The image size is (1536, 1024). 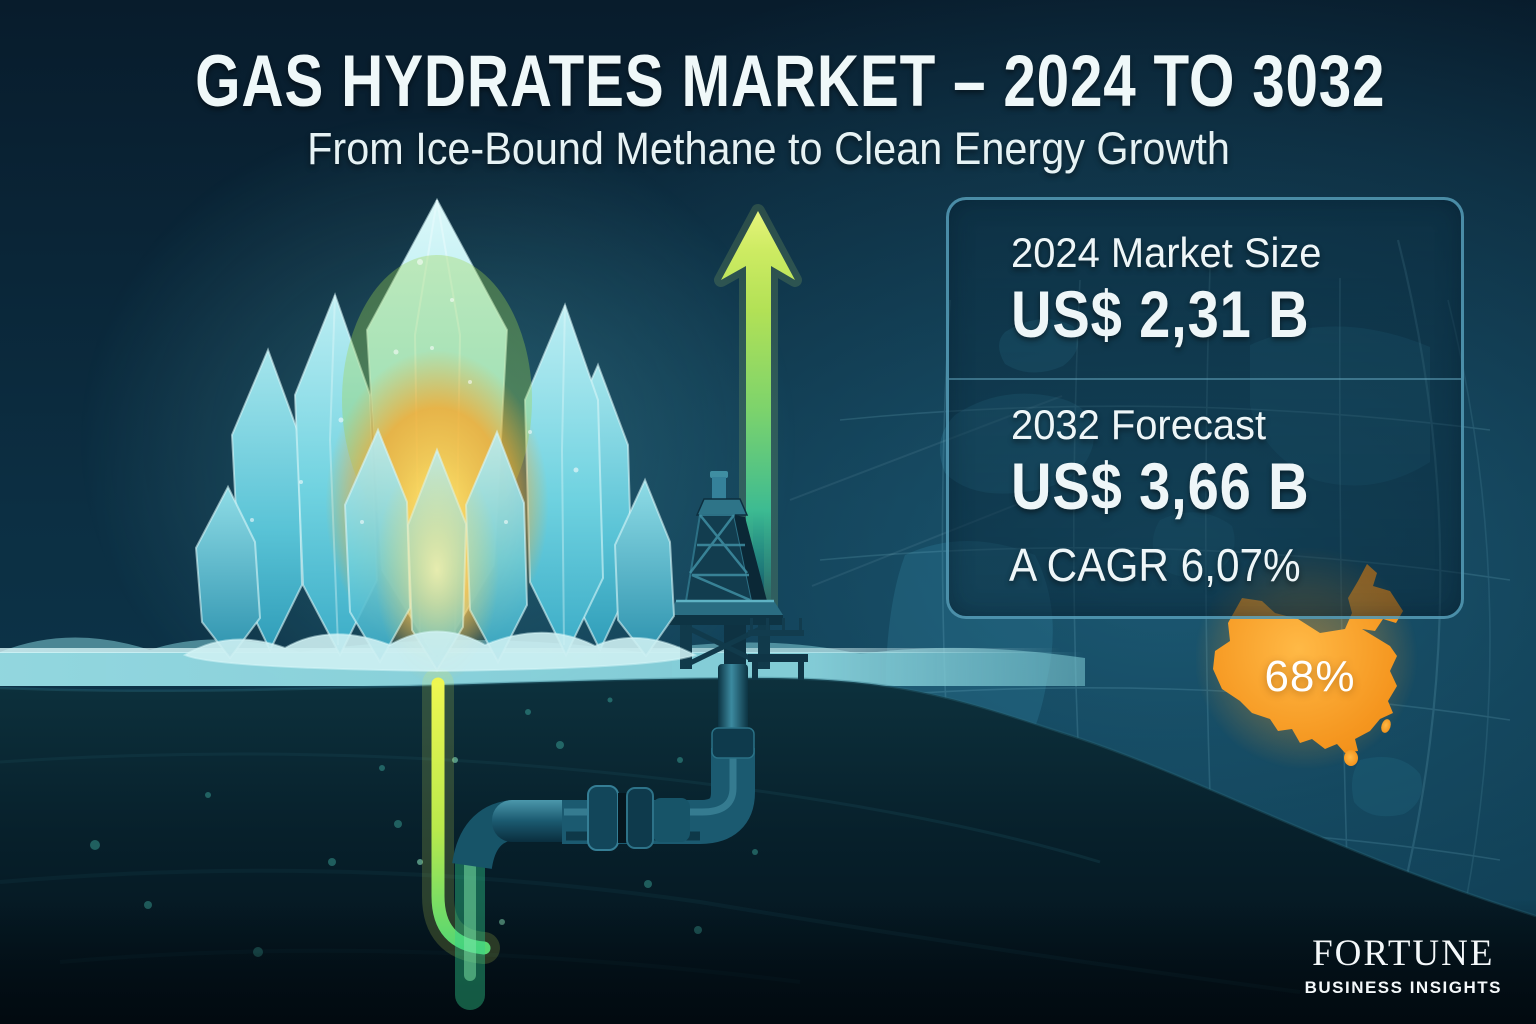 What do you see at coordinates (737, 575) in the screenshot?
I see `drilling-rig-icon` at bounding box center [737, 575].